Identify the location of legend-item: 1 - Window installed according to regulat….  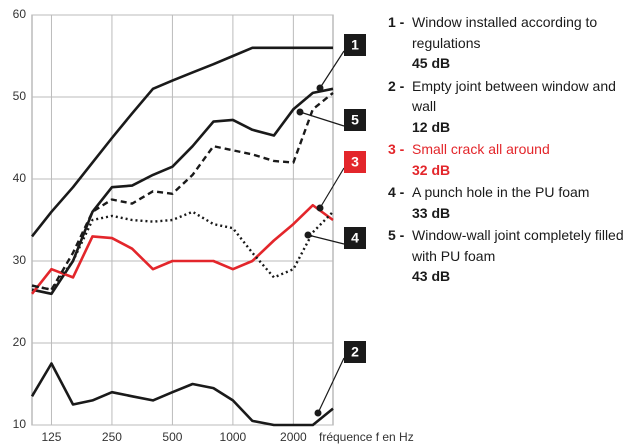
(508, 43).